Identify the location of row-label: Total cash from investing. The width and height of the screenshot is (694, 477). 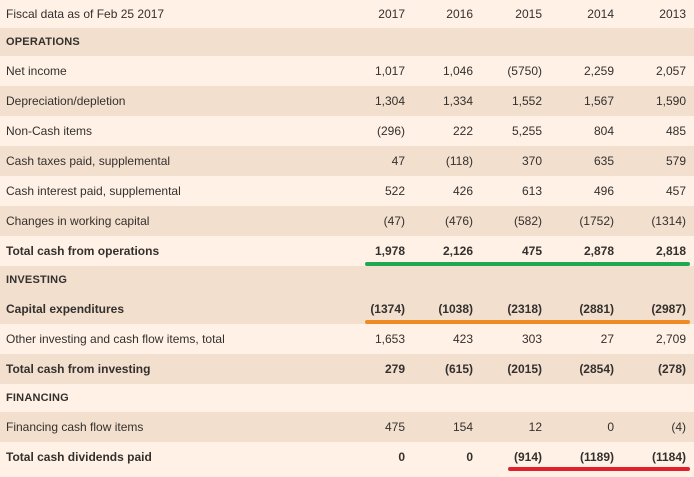
(78, 369).